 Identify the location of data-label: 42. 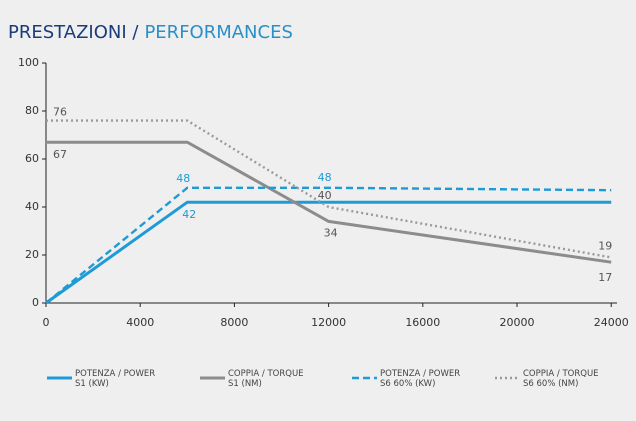
(189, 214).